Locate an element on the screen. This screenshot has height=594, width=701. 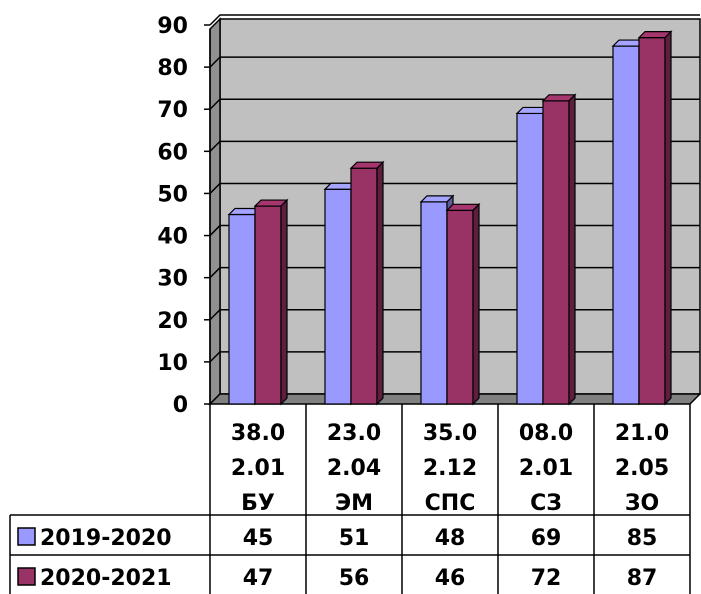
category-label: 2.12 is located at coordinates (450, 468).